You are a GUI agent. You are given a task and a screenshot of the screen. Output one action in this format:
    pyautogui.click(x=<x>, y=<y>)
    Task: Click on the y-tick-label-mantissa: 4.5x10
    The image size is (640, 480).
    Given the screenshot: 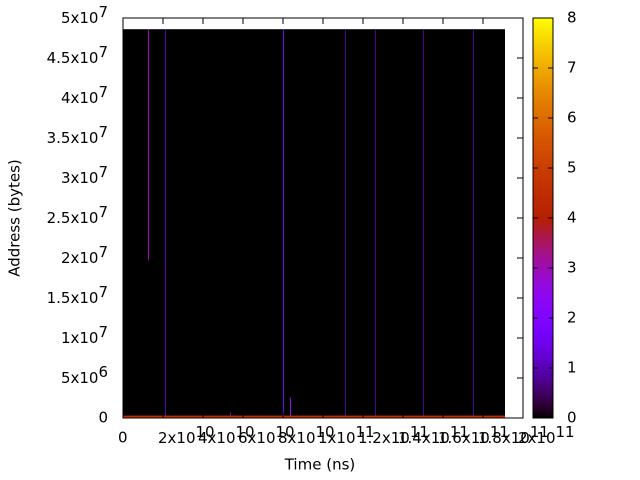 What is the action you would take?
    pyautogui.click(x=73, y=58)
    